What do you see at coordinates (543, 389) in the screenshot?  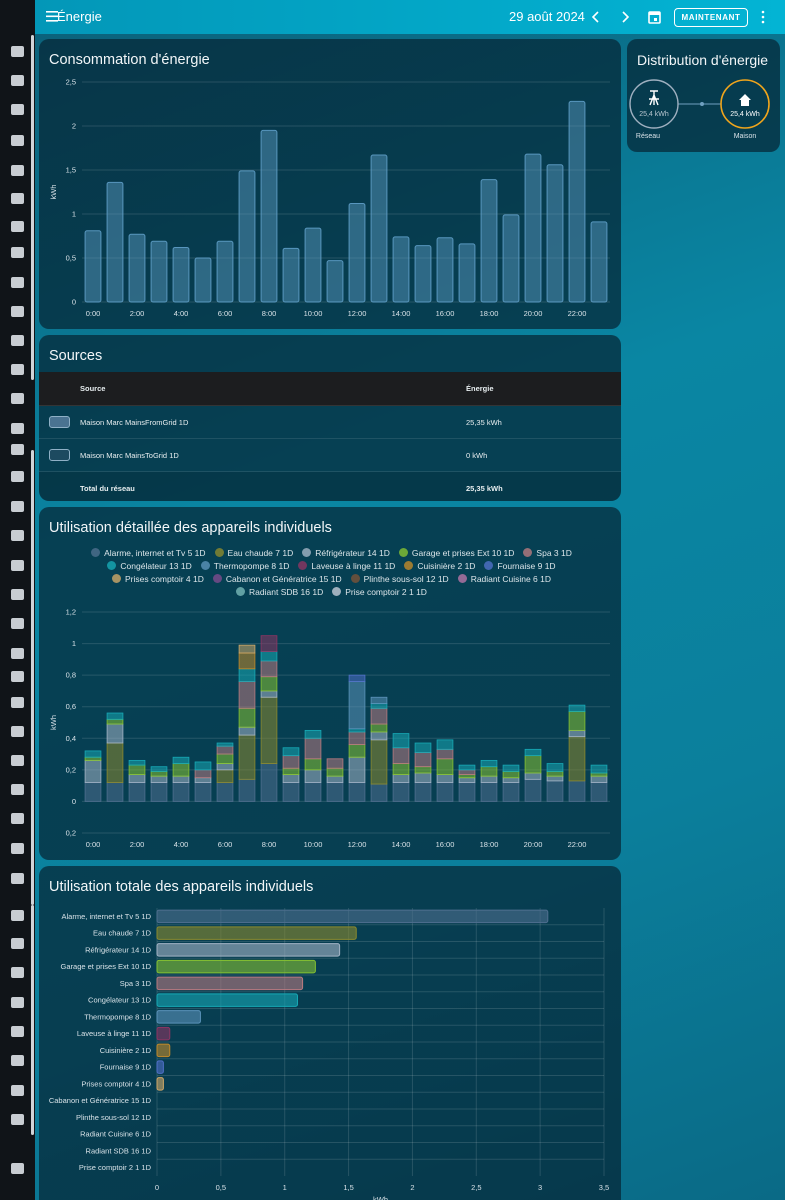 I see `column-header: Énergie` at bounding box center [543, 389].